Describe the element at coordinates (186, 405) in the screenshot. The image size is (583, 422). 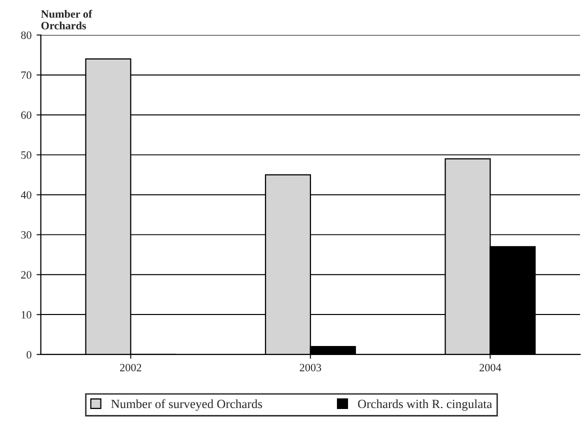
I see `legend-label: Number of surveyed Orchards` at that location.